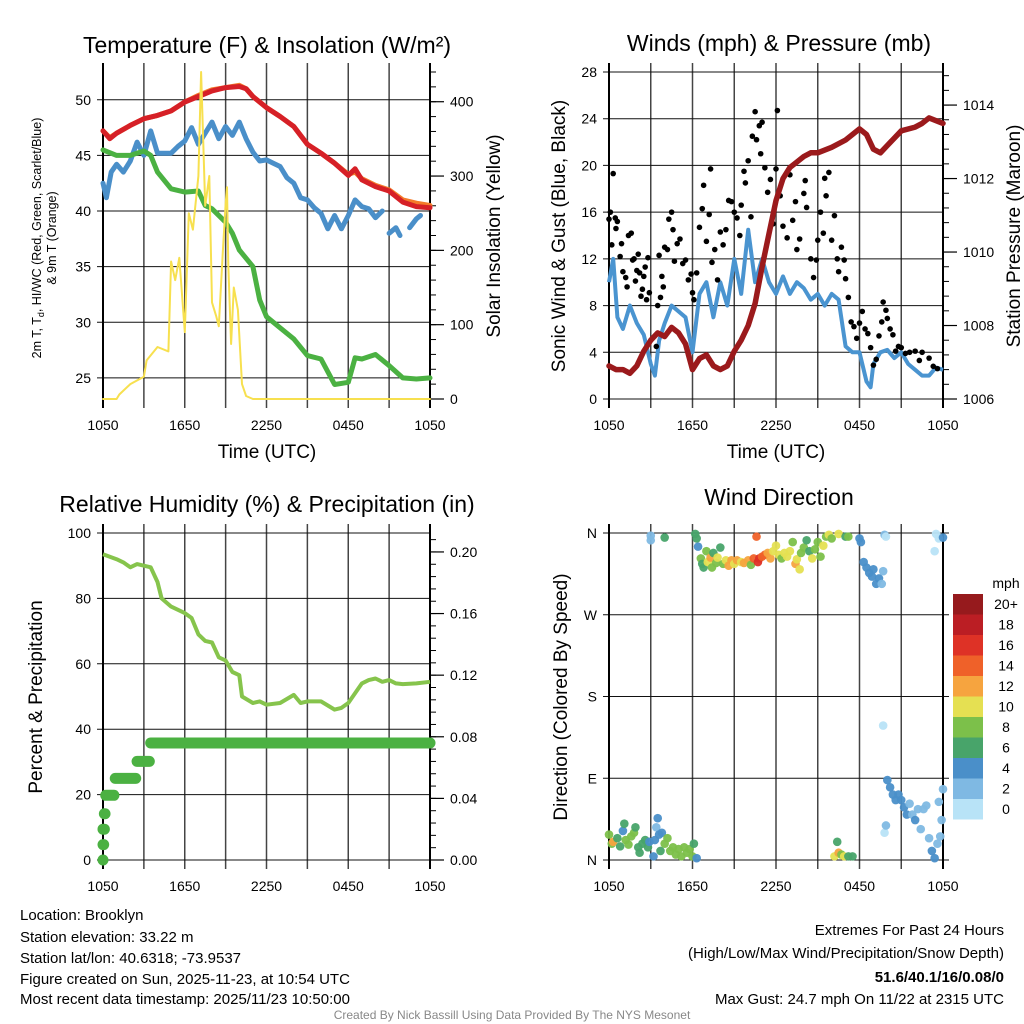  I want to click on colorbar-label: 20+, so click(1006, 604).